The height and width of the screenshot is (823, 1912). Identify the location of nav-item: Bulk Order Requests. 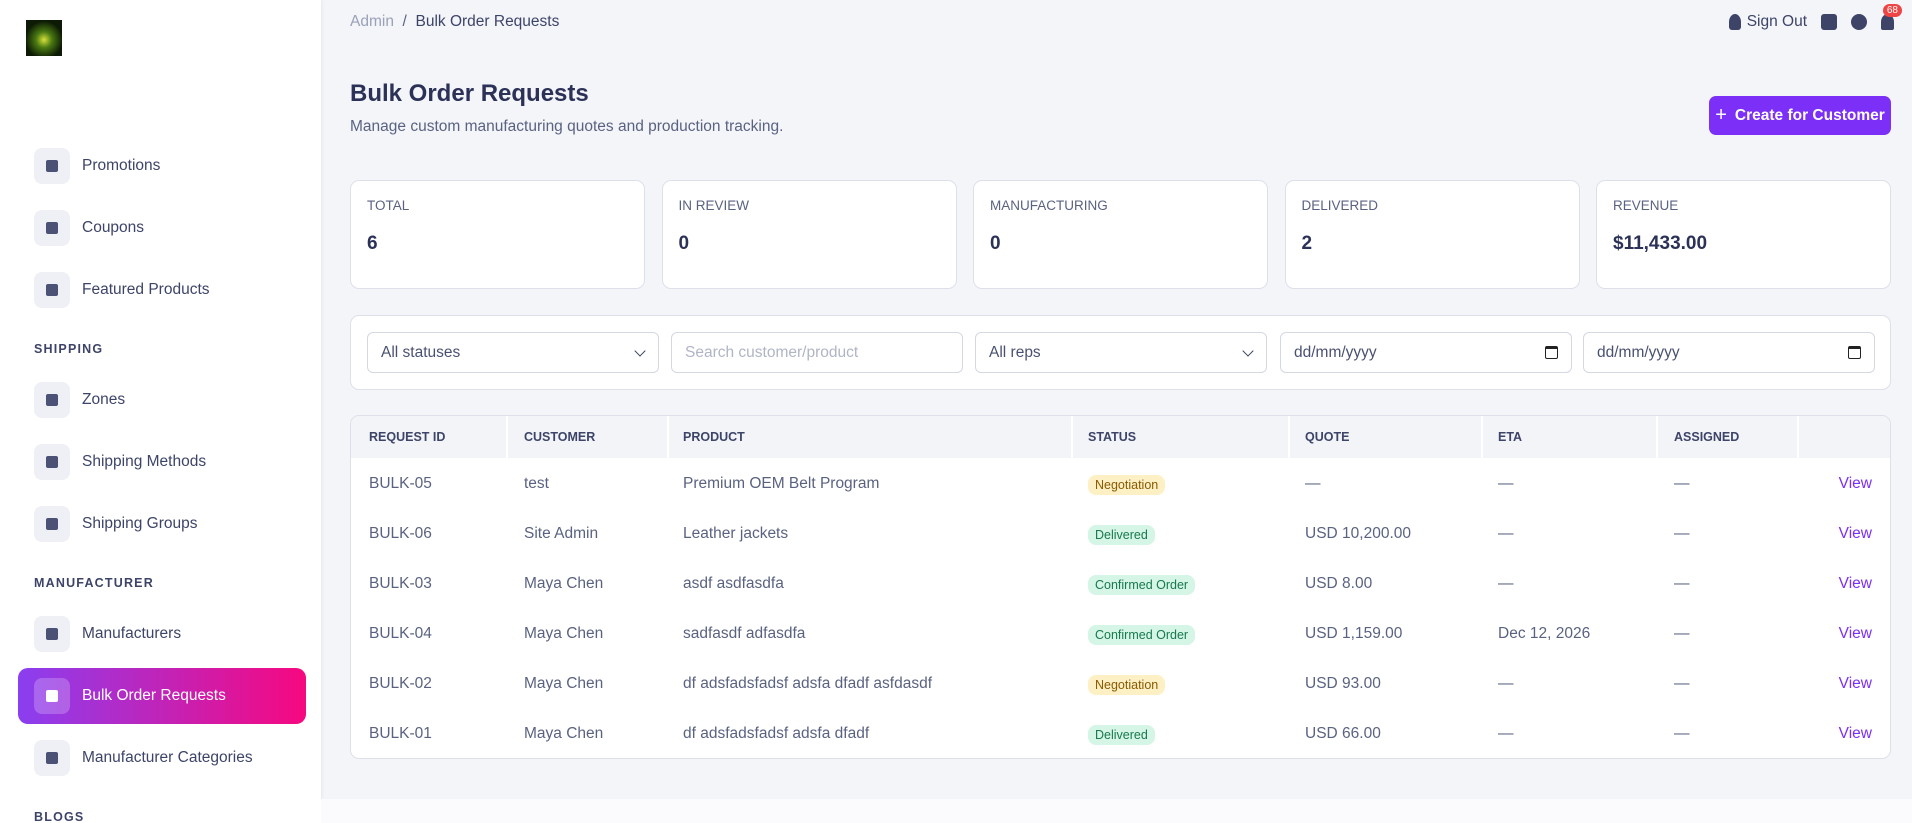
(160, 696).